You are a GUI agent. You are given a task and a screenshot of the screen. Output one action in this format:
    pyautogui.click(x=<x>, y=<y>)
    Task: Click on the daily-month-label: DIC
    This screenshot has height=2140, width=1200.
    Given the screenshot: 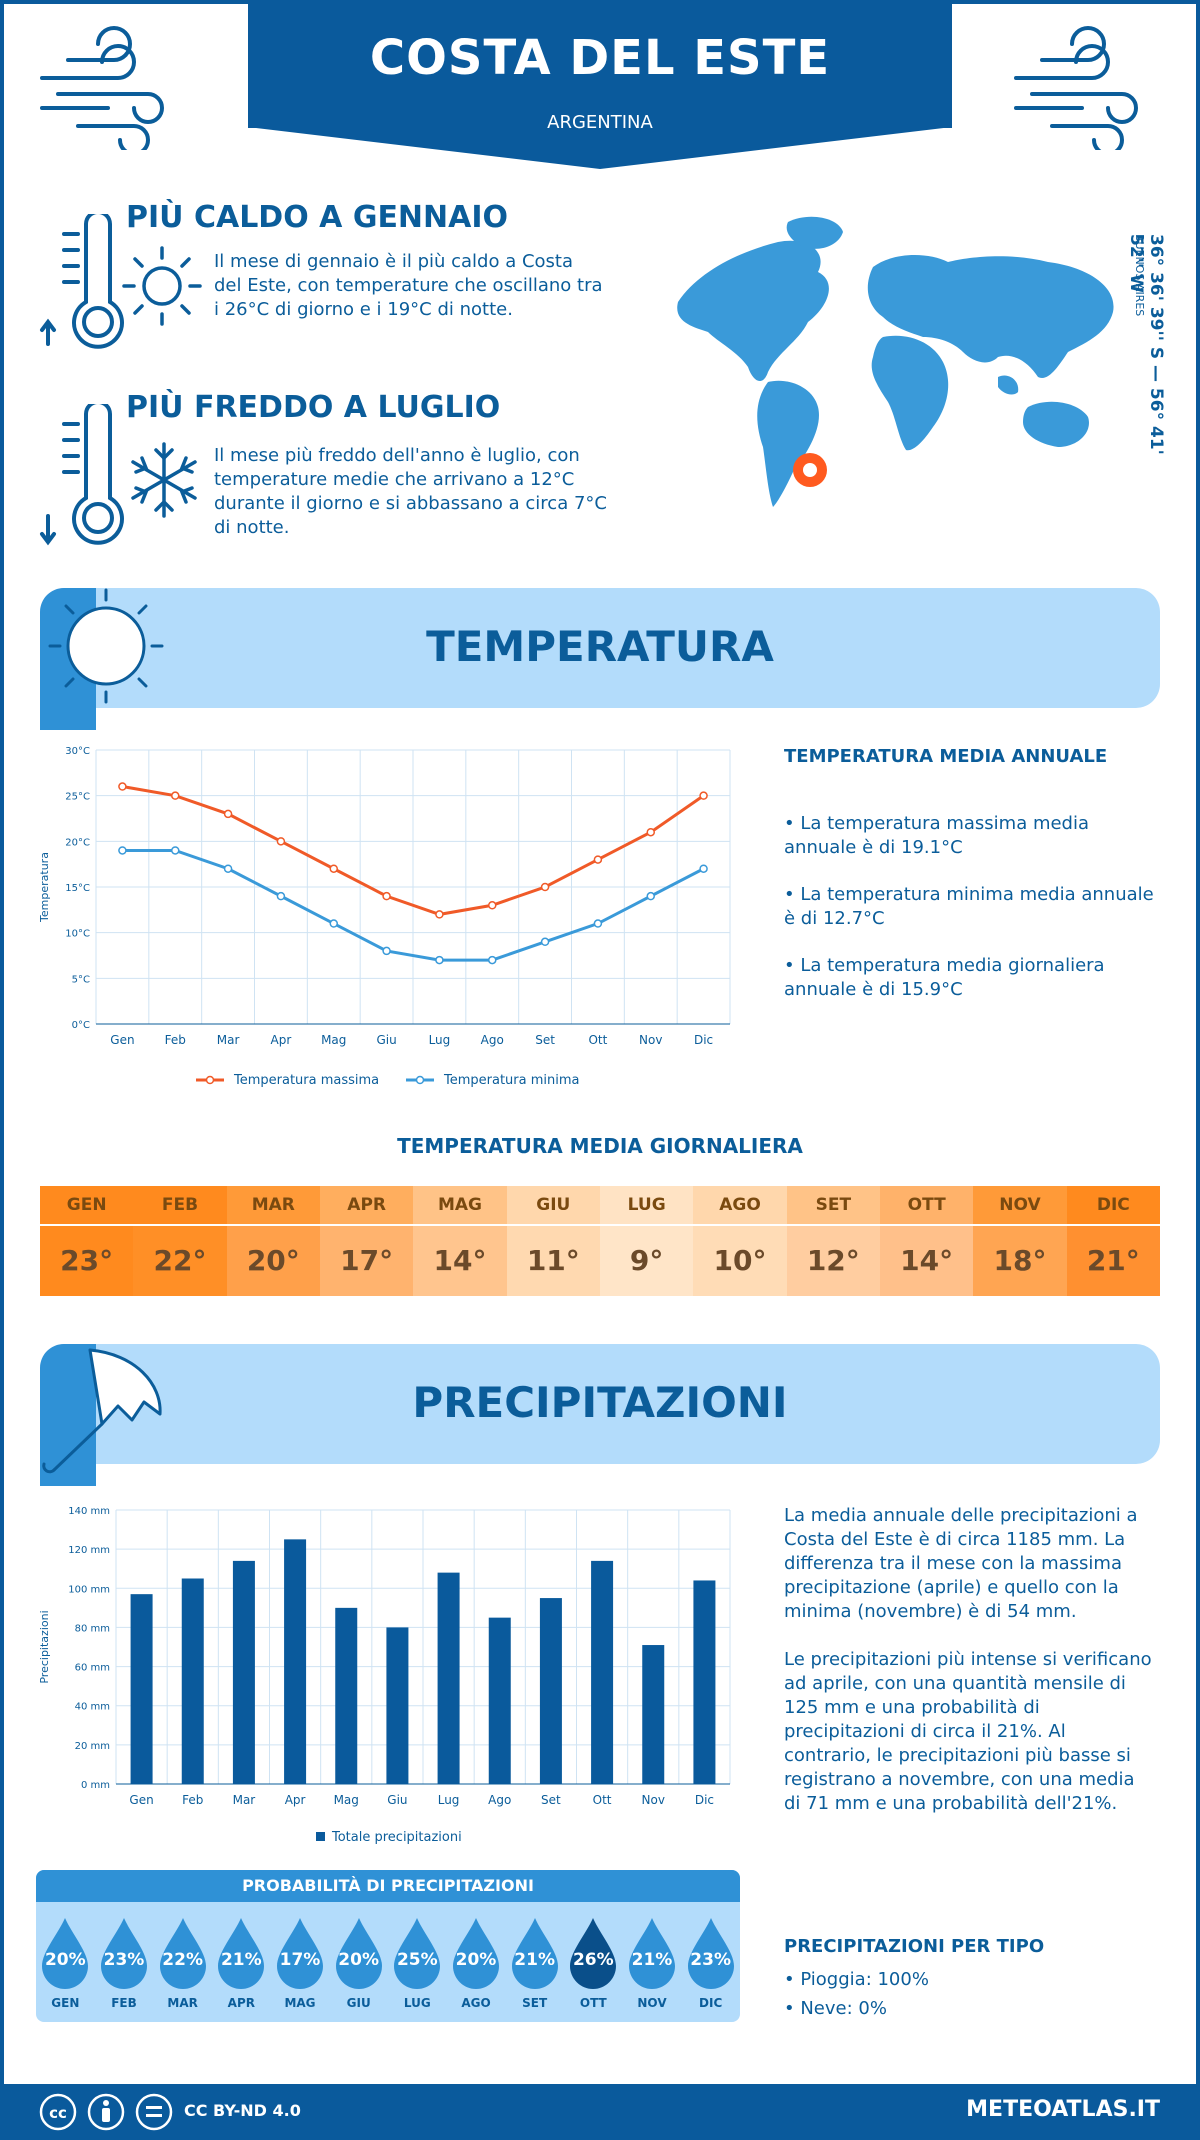 What is the action you would take?
    pyautogui.click(x=1113, y=1205)
    